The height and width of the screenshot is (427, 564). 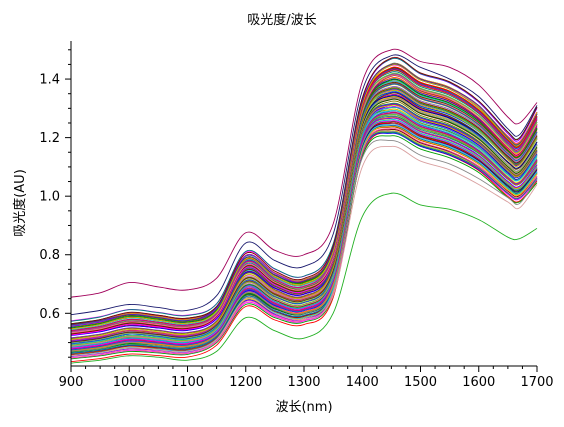 What do you see at coordinates (129, 382) in the screenshot?
I see `x-tick-label: 1000` at bounding box center [129, 382].